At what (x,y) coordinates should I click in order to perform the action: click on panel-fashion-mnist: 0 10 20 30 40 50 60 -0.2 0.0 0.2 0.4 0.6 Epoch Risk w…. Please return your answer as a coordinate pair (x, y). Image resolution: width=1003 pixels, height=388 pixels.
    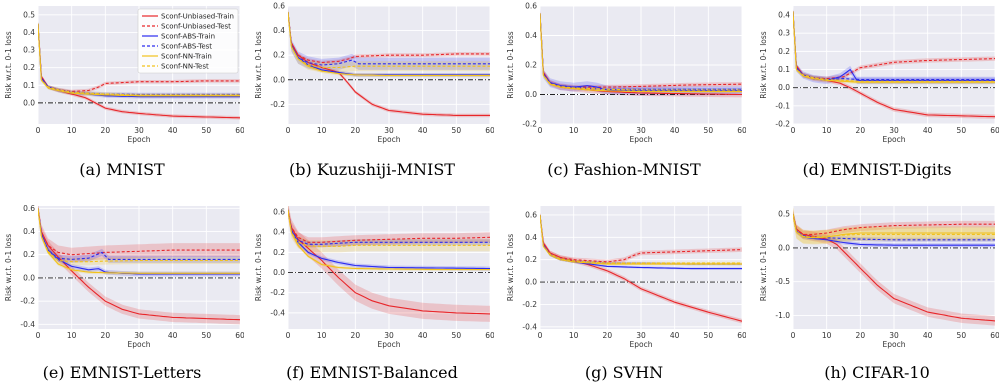
    Looking at the image, I should click on (624, 96).